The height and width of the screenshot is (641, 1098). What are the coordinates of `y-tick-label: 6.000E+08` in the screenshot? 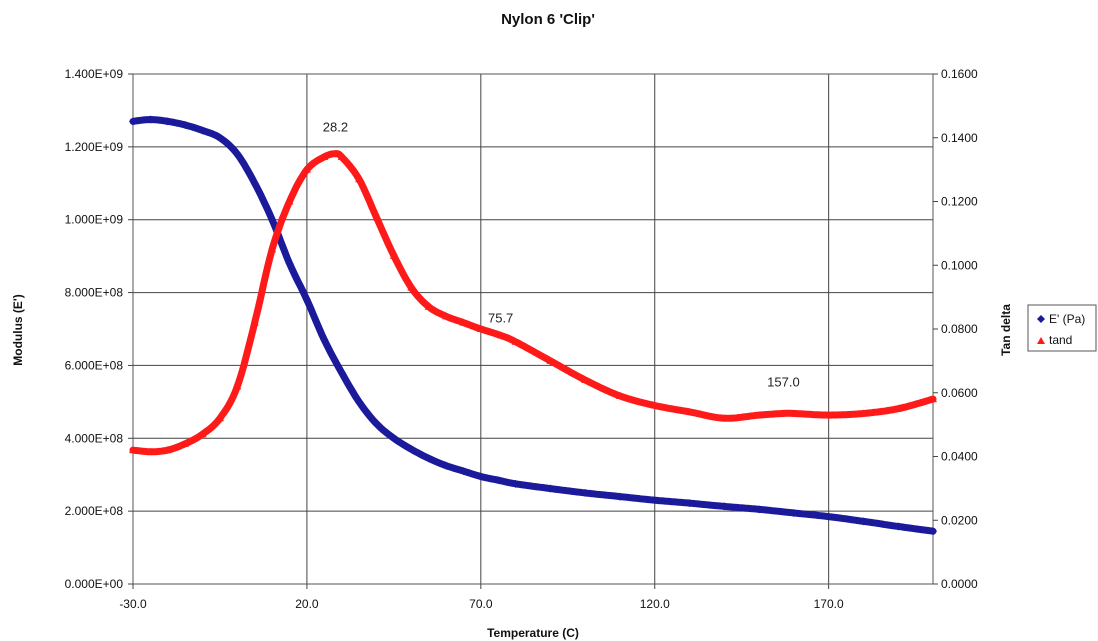 It's located at (94, 365).